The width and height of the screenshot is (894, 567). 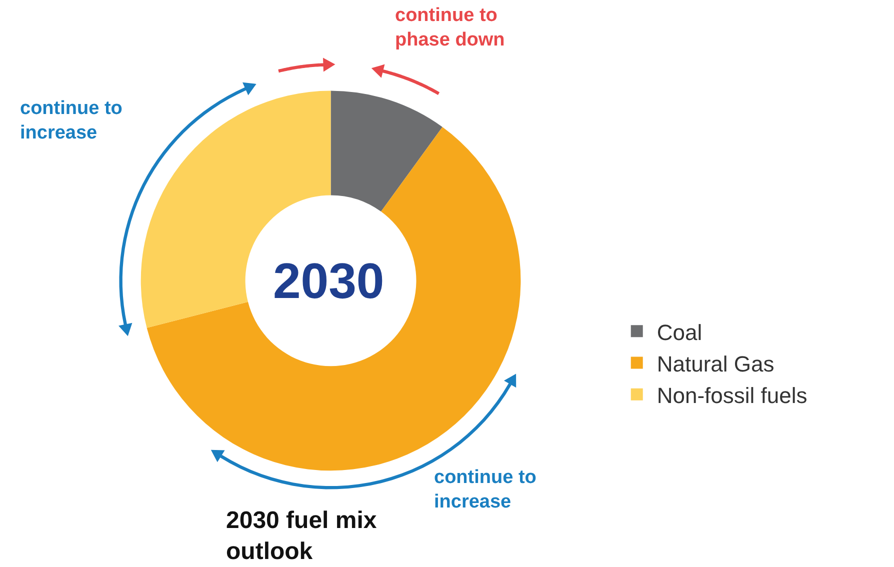 What do you see at coordinates (302, 536) in the screenshot?
I see `text: 2030 fuel mix outlook` at bounding box center [302, 536].